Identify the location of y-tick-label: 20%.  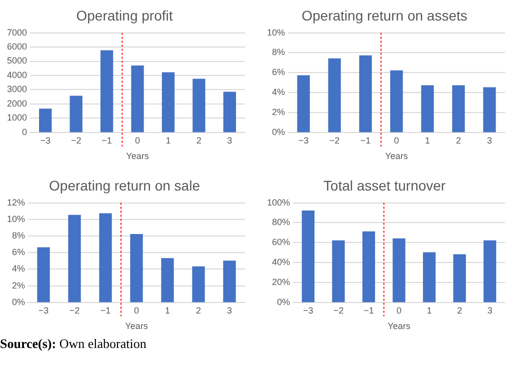
(281, 281).